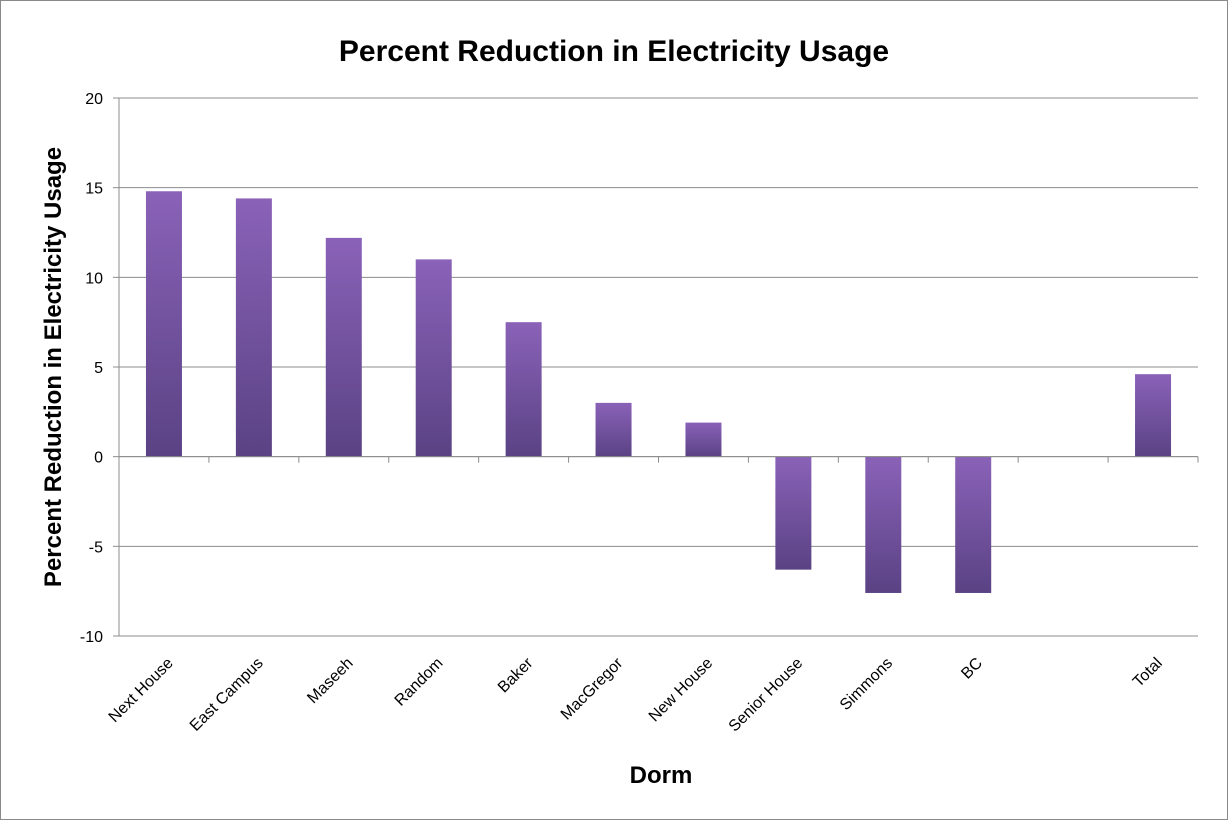 This screenshot has width=1228, height=824. What do you see at coordinates (681, 690) in the screenshot?
I see `x-tick-label: New House` at bounding box center [681, 690].